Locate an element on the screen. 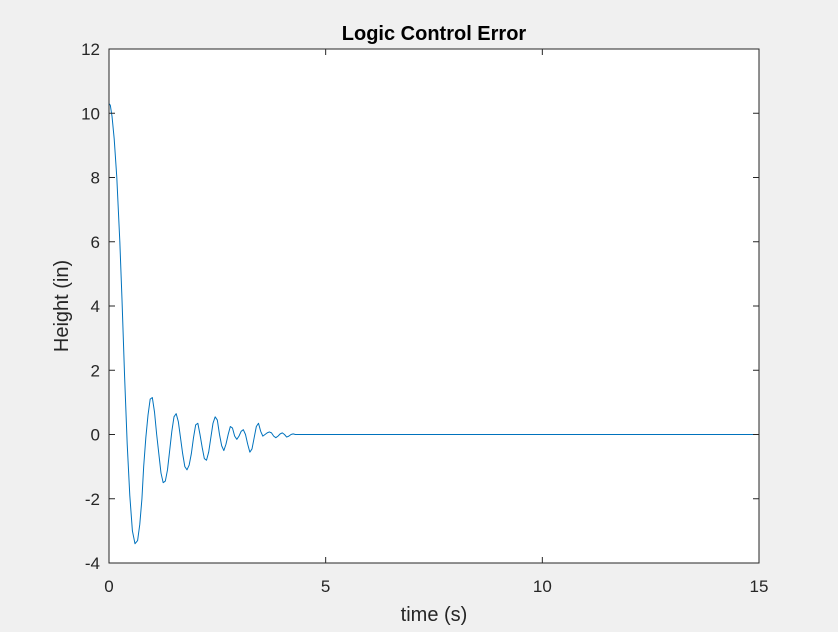 The image size is (838, 632). y-tick-label: 4 is located at coordinates (95, 306).